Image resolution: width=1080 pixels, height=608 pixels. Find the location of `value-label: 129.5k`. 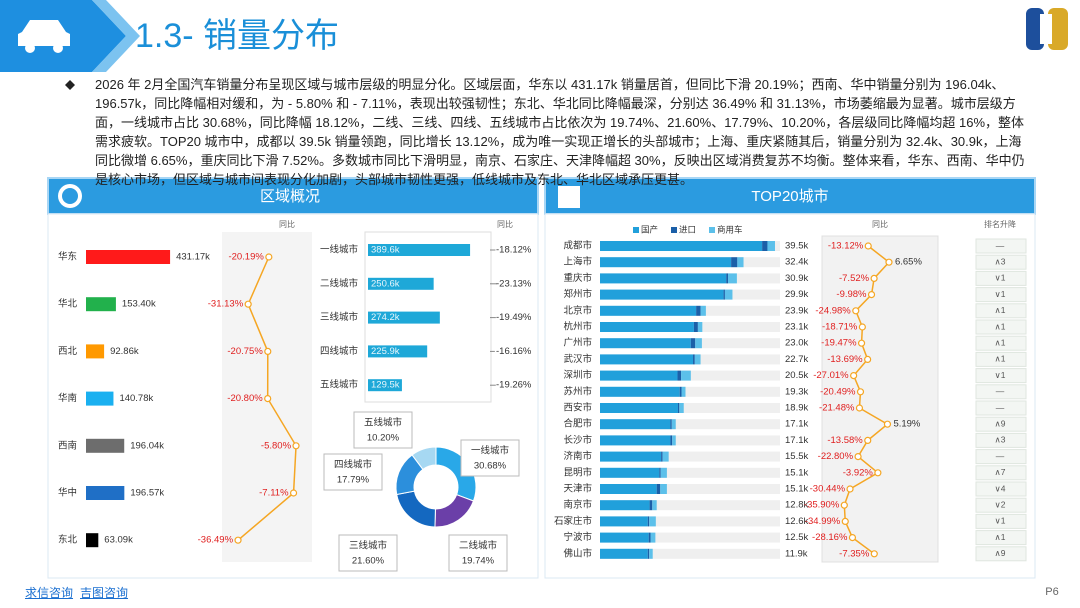

value-label: 129.5k is located at coordinates (385, 385).